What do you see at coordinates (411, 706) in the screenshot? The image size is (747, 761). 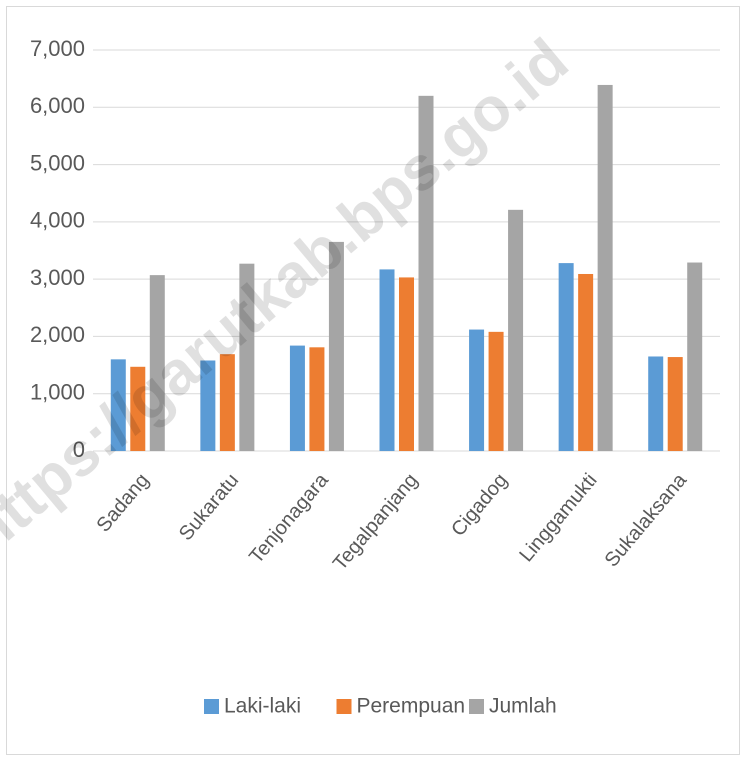 I see `legend-label: Perempuan` at bounding box center [411, 706].